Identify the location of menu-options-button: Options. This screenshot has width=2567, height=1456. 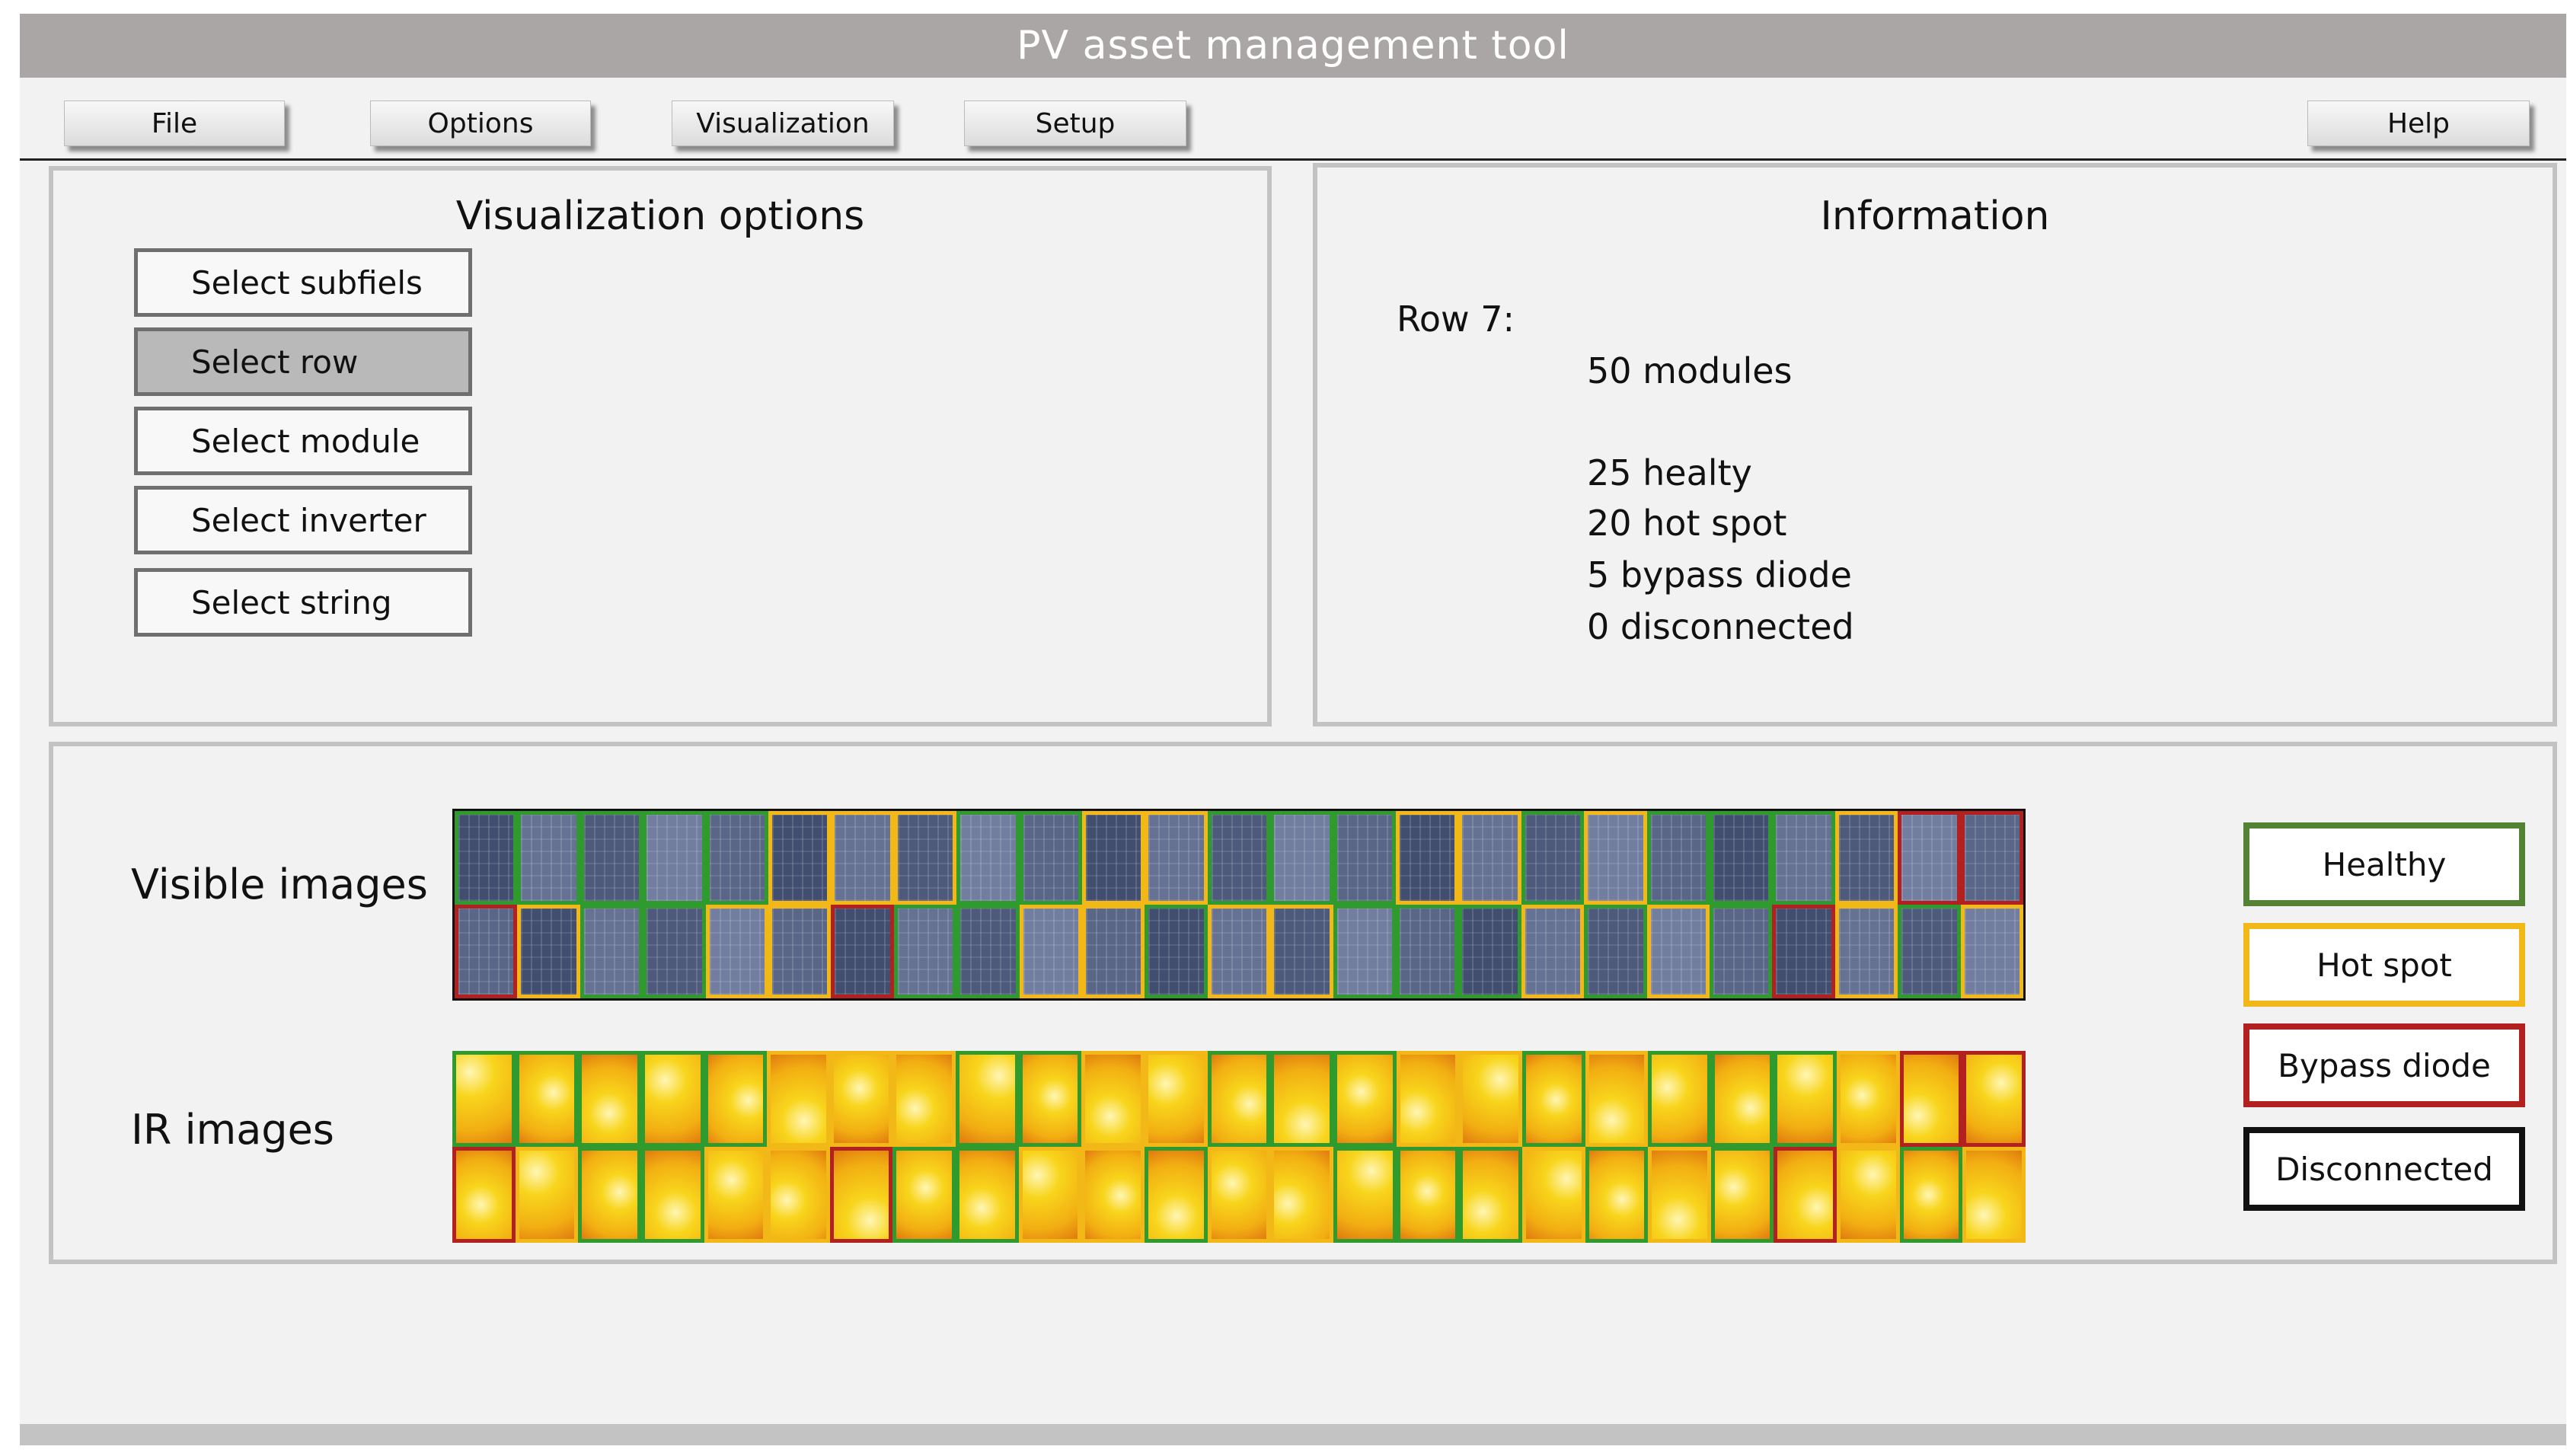
(481, 123).